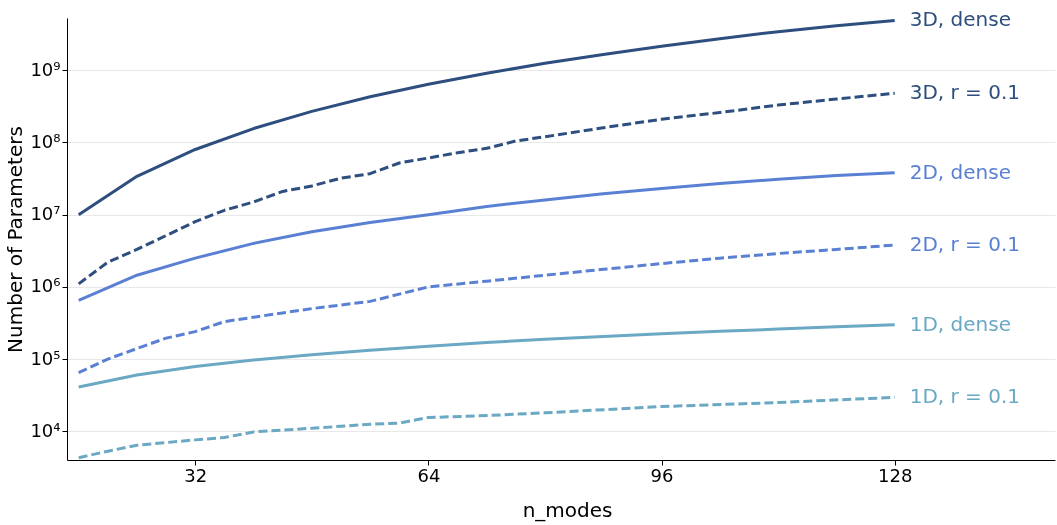 Image resolution: width=1057 pixels, height=525 pixels. Describe the element at coordinates (45, 214) in the screenshot. I see `y-tick-label: 10⁷` at that location.